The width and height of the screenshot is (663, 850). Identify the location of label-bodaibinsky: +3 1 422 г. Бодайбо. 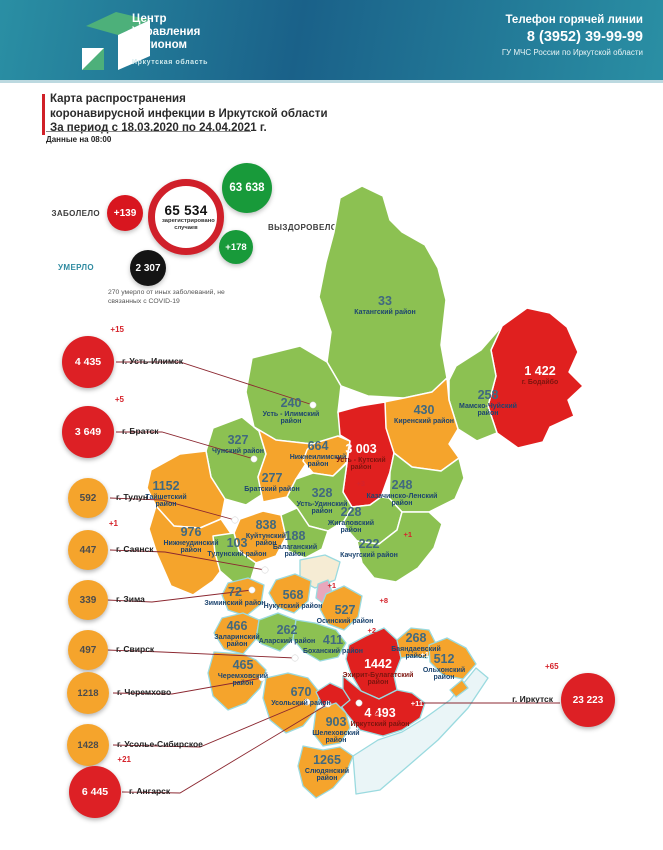
(552, 371).